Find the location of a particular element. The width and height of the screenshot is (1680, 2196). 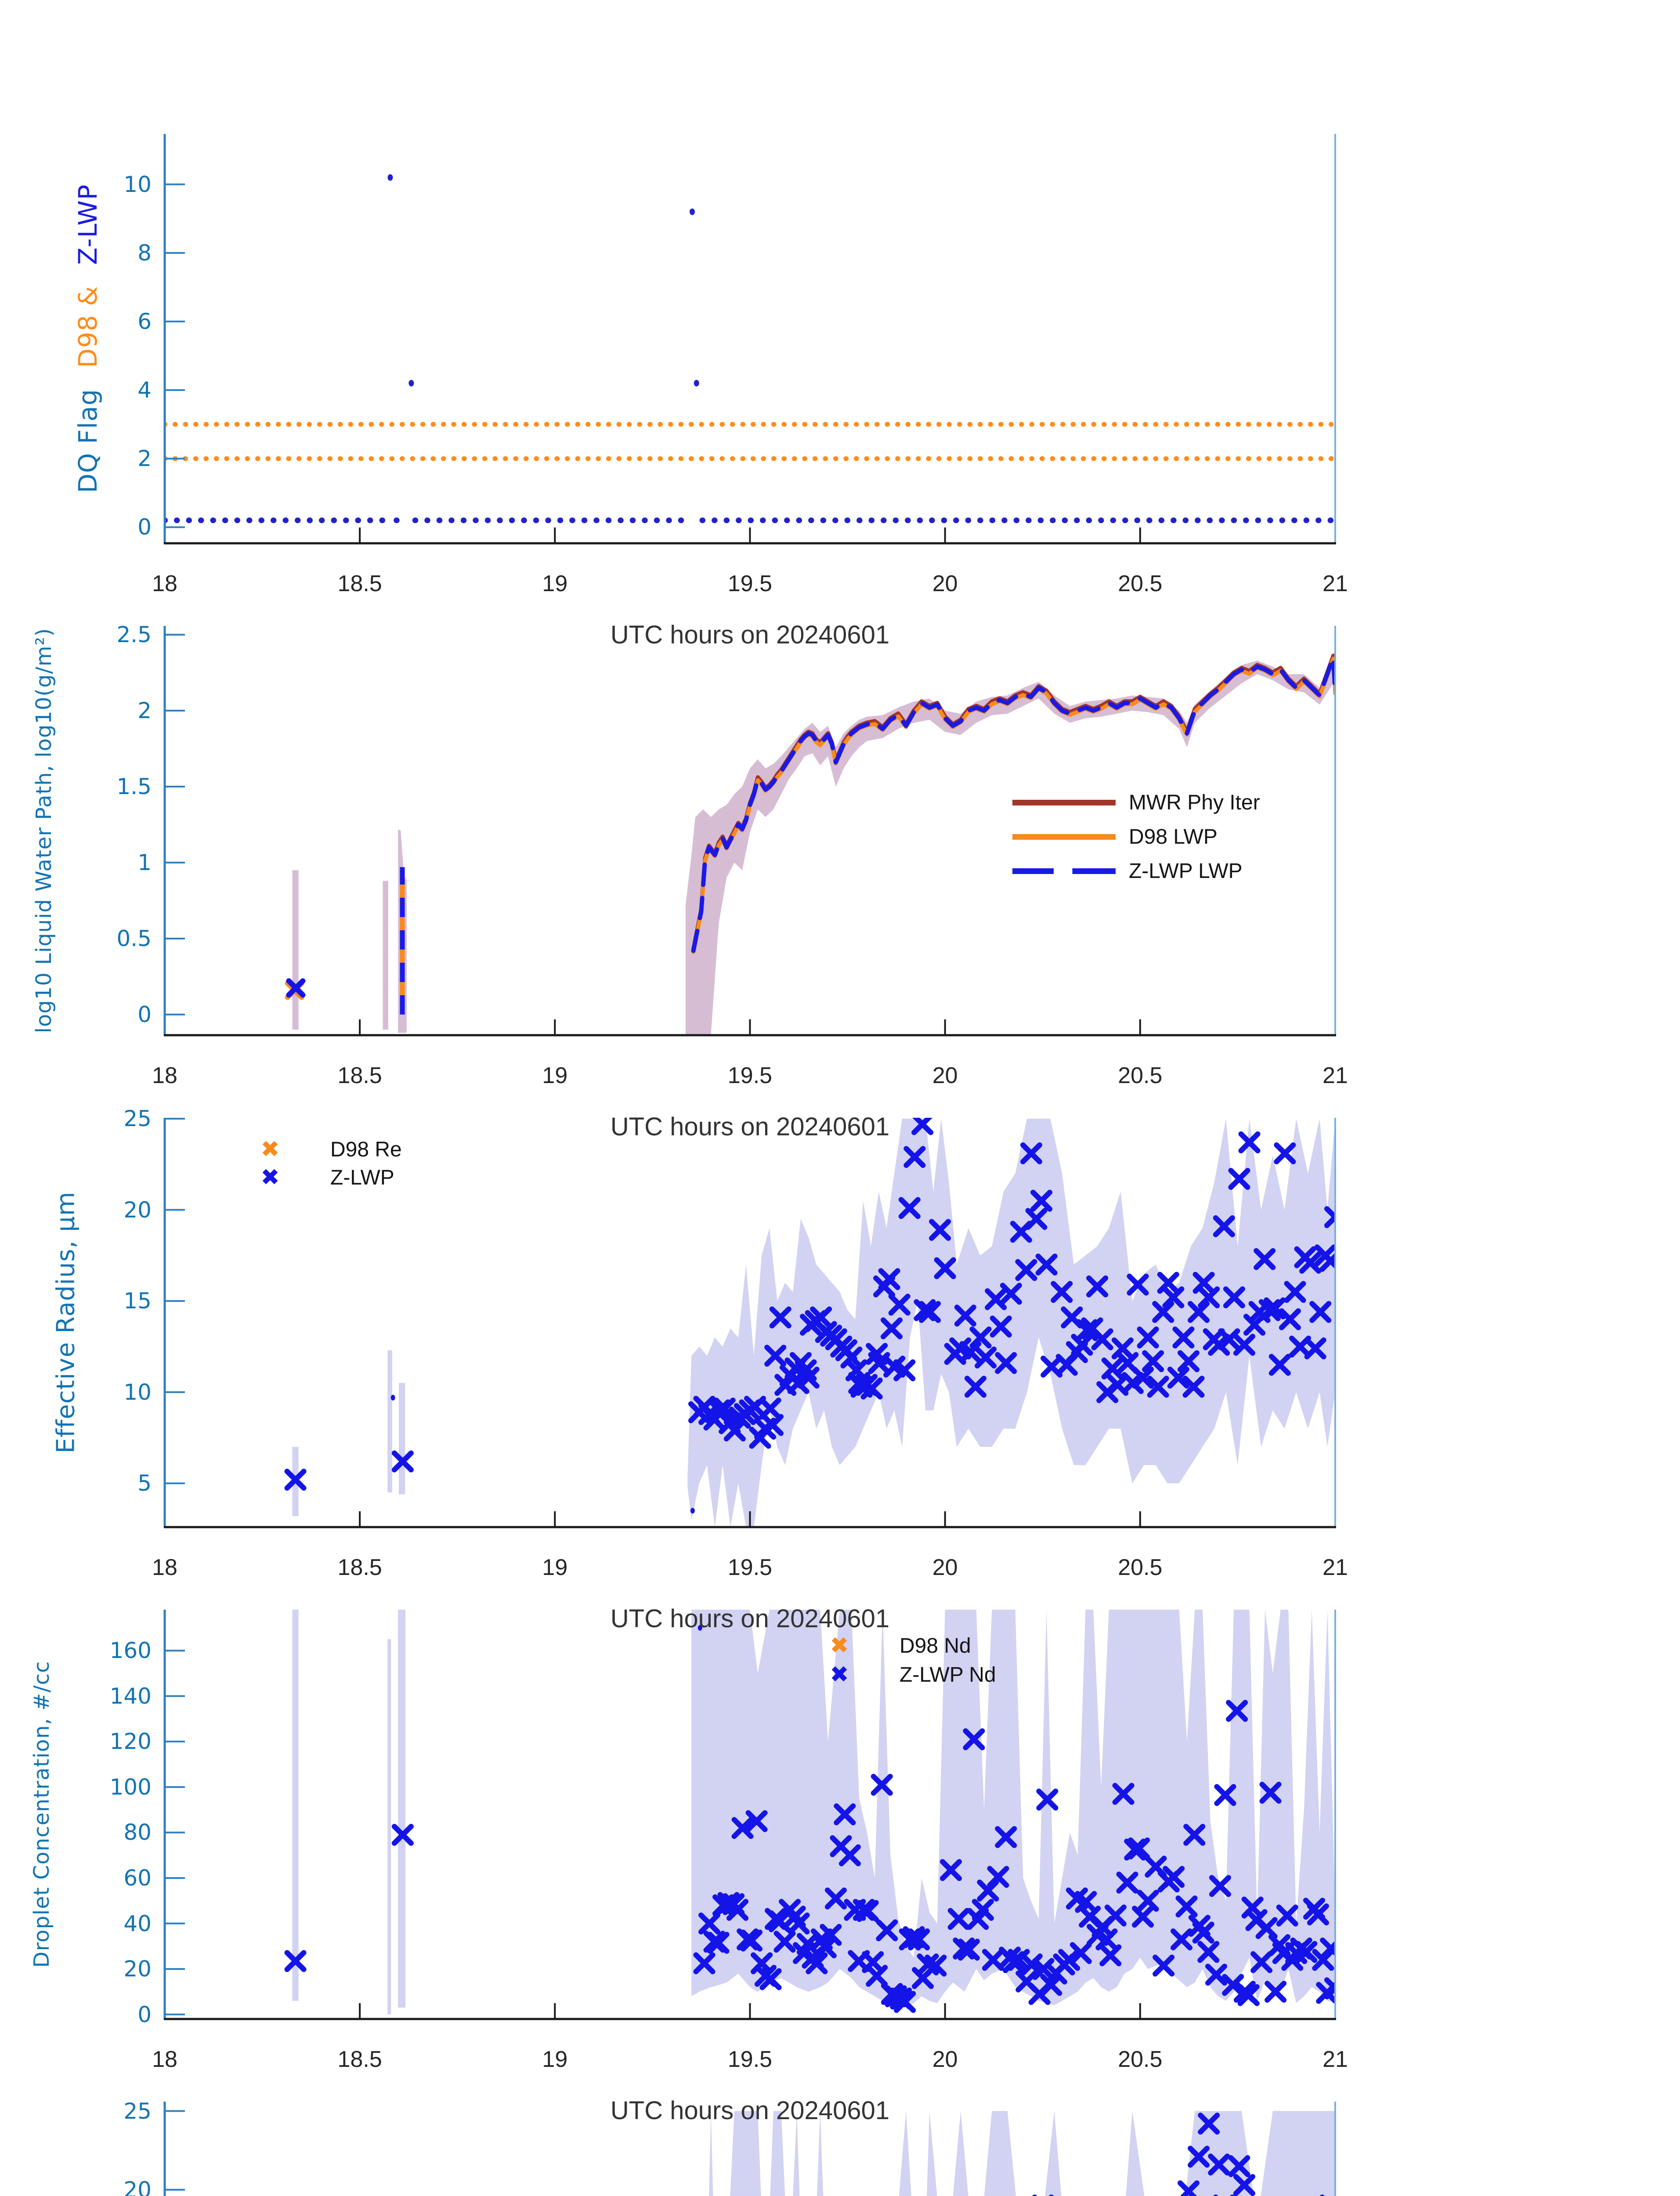

ylabel-part-zlwp: Z-LWP is located at coordinates (88, 224).